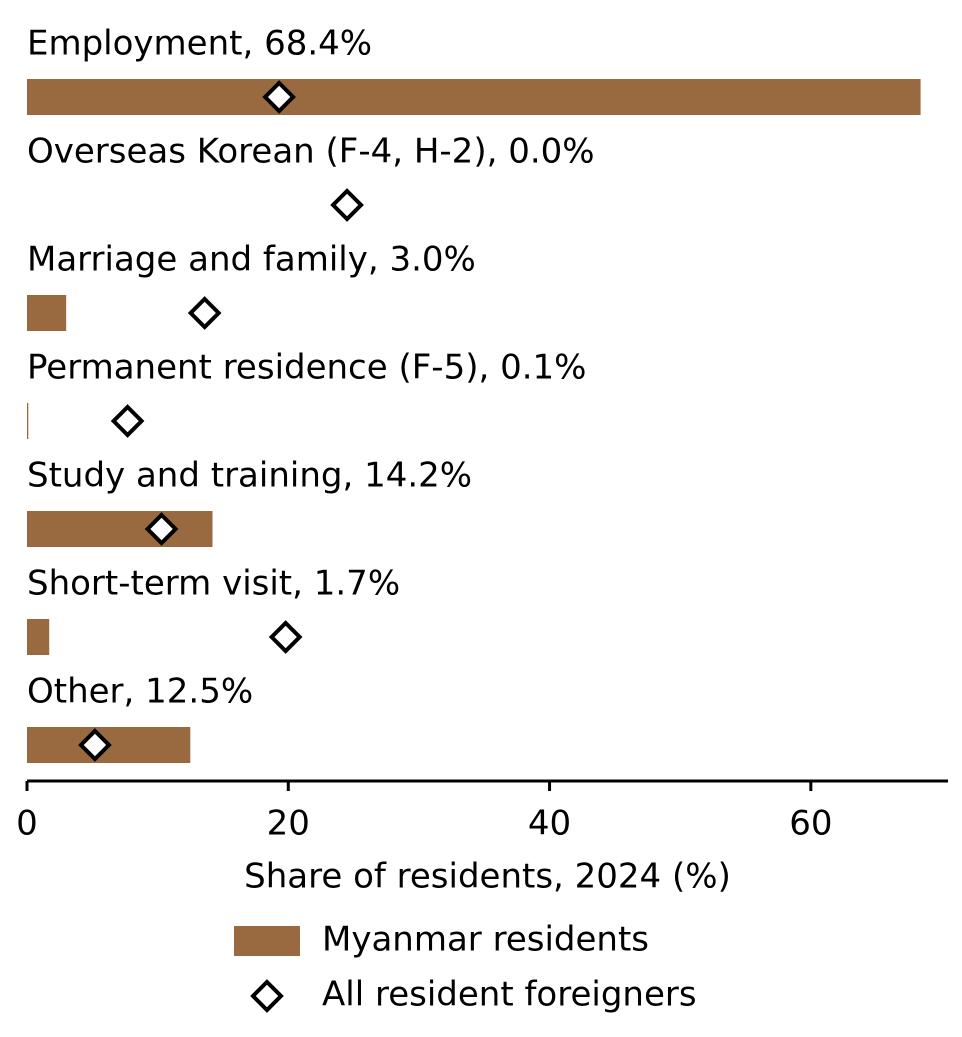  I want to click on category-label: Other, 12.5%, so click(140, 692).